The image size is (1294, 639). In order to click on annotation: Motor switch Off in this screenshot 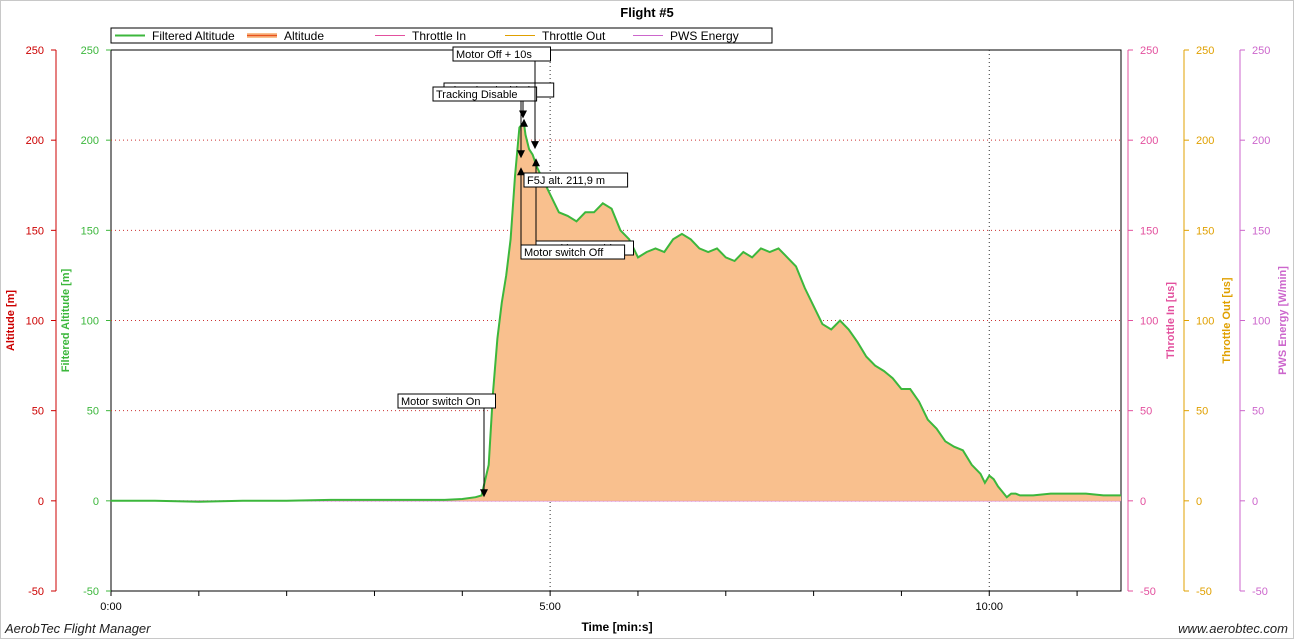, I will do `click(571, 213)`.